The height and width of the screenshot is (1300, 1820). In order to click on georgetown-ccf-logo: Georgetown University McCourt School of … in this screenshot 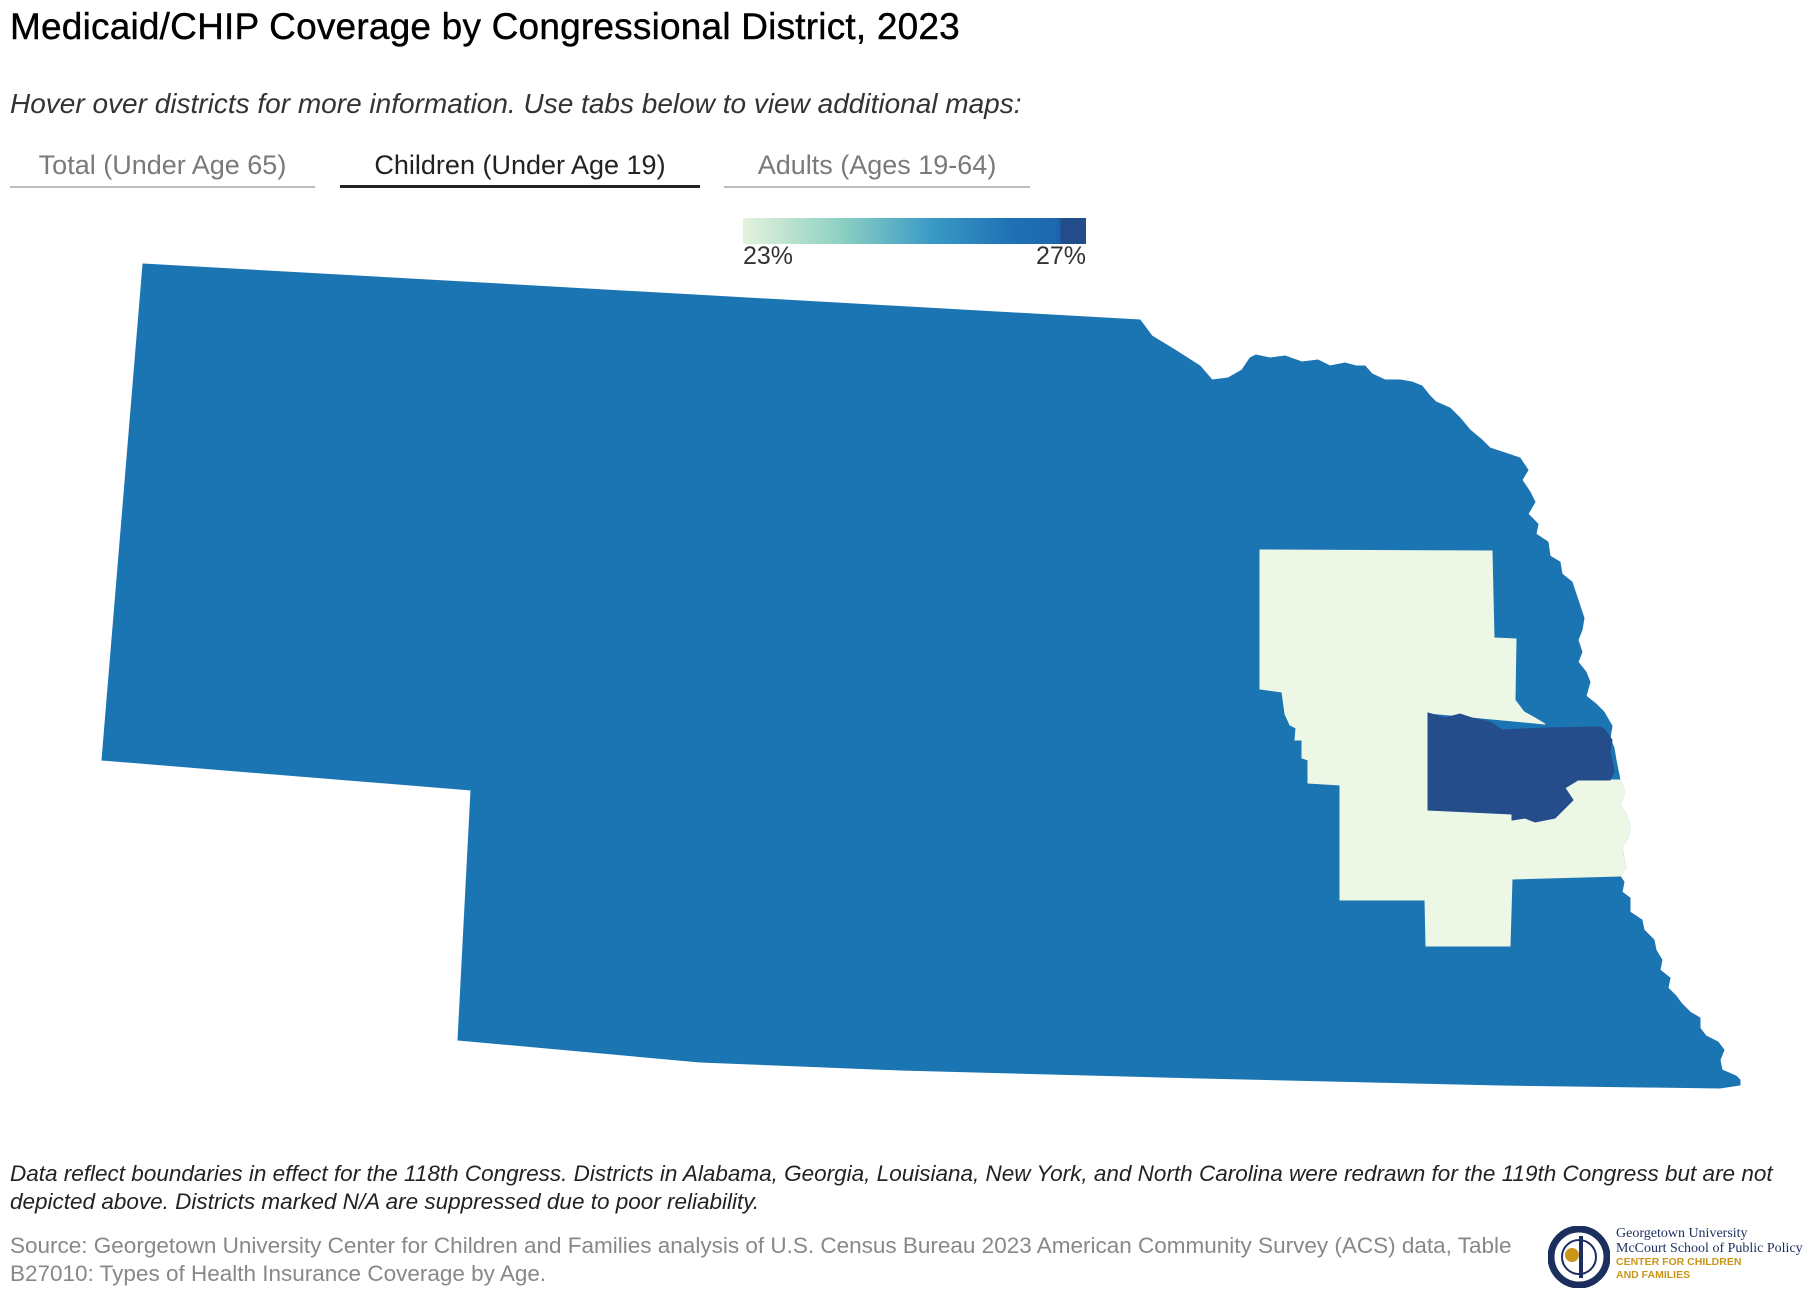, I will do `click(1683, 1258)`.